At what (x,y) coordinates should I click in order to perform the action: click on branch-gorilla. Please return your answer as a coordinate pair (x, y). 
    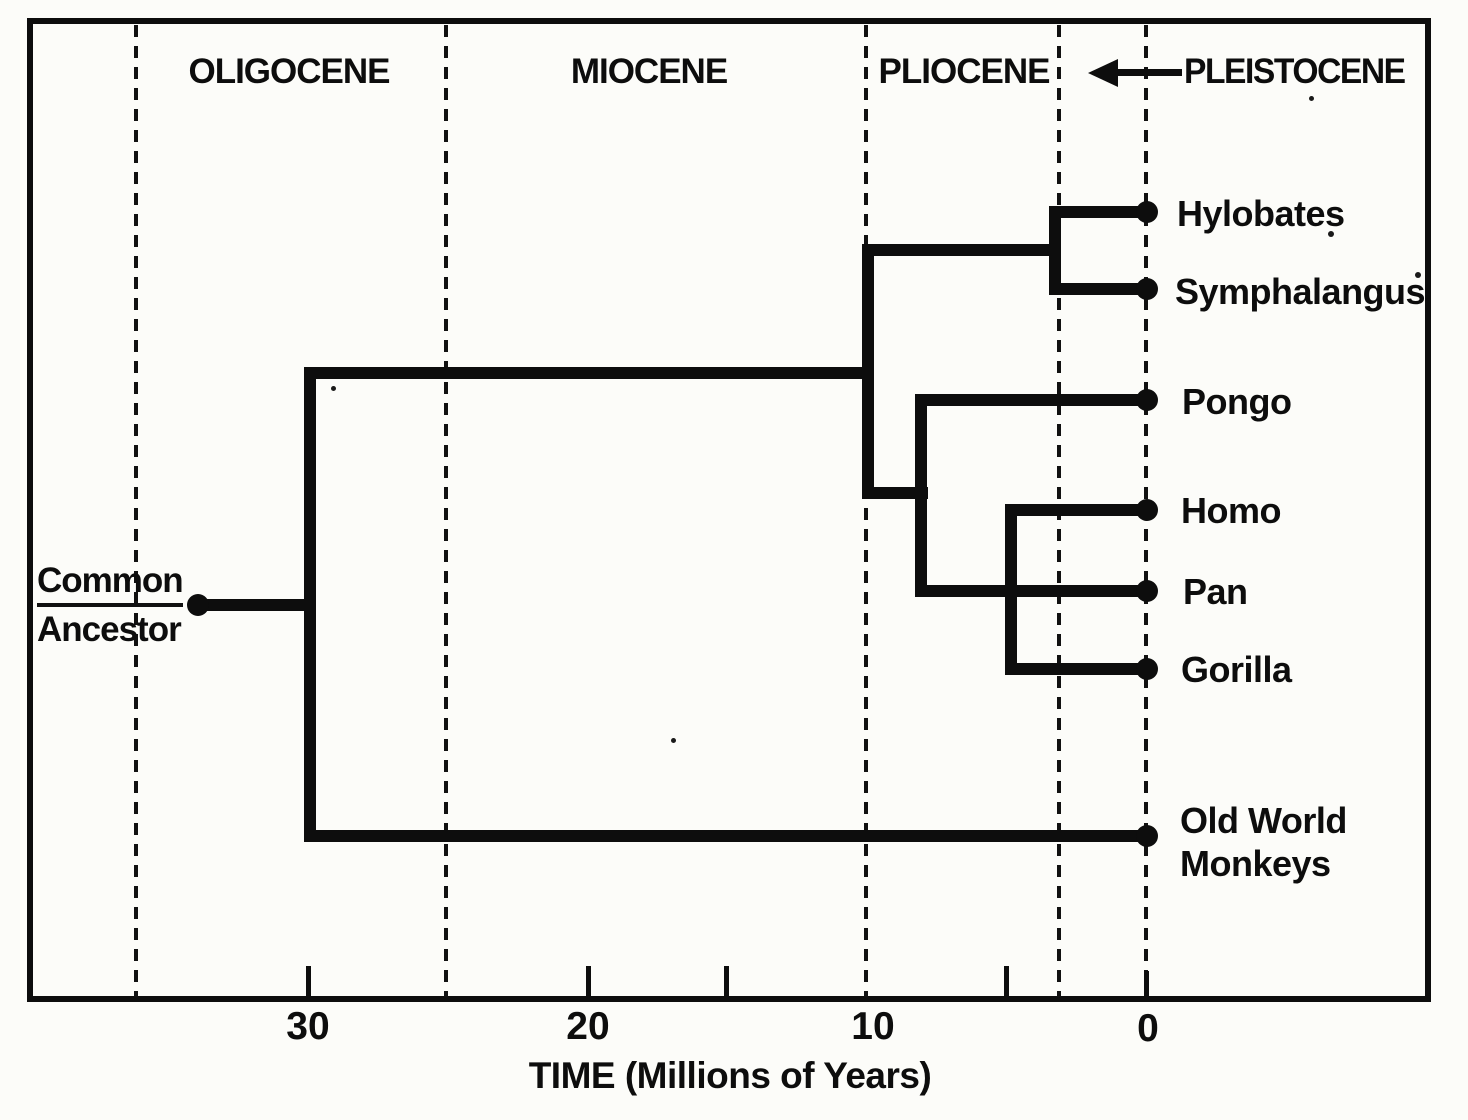
    Looking at the image, I should click on (1078, 669).